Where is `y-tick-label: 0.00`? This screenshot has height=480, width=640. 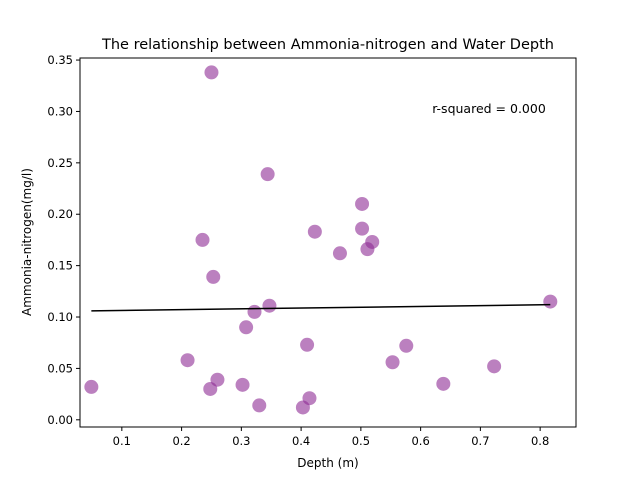
y-tick-label: 0.00 is located at coordinates (60, 420).